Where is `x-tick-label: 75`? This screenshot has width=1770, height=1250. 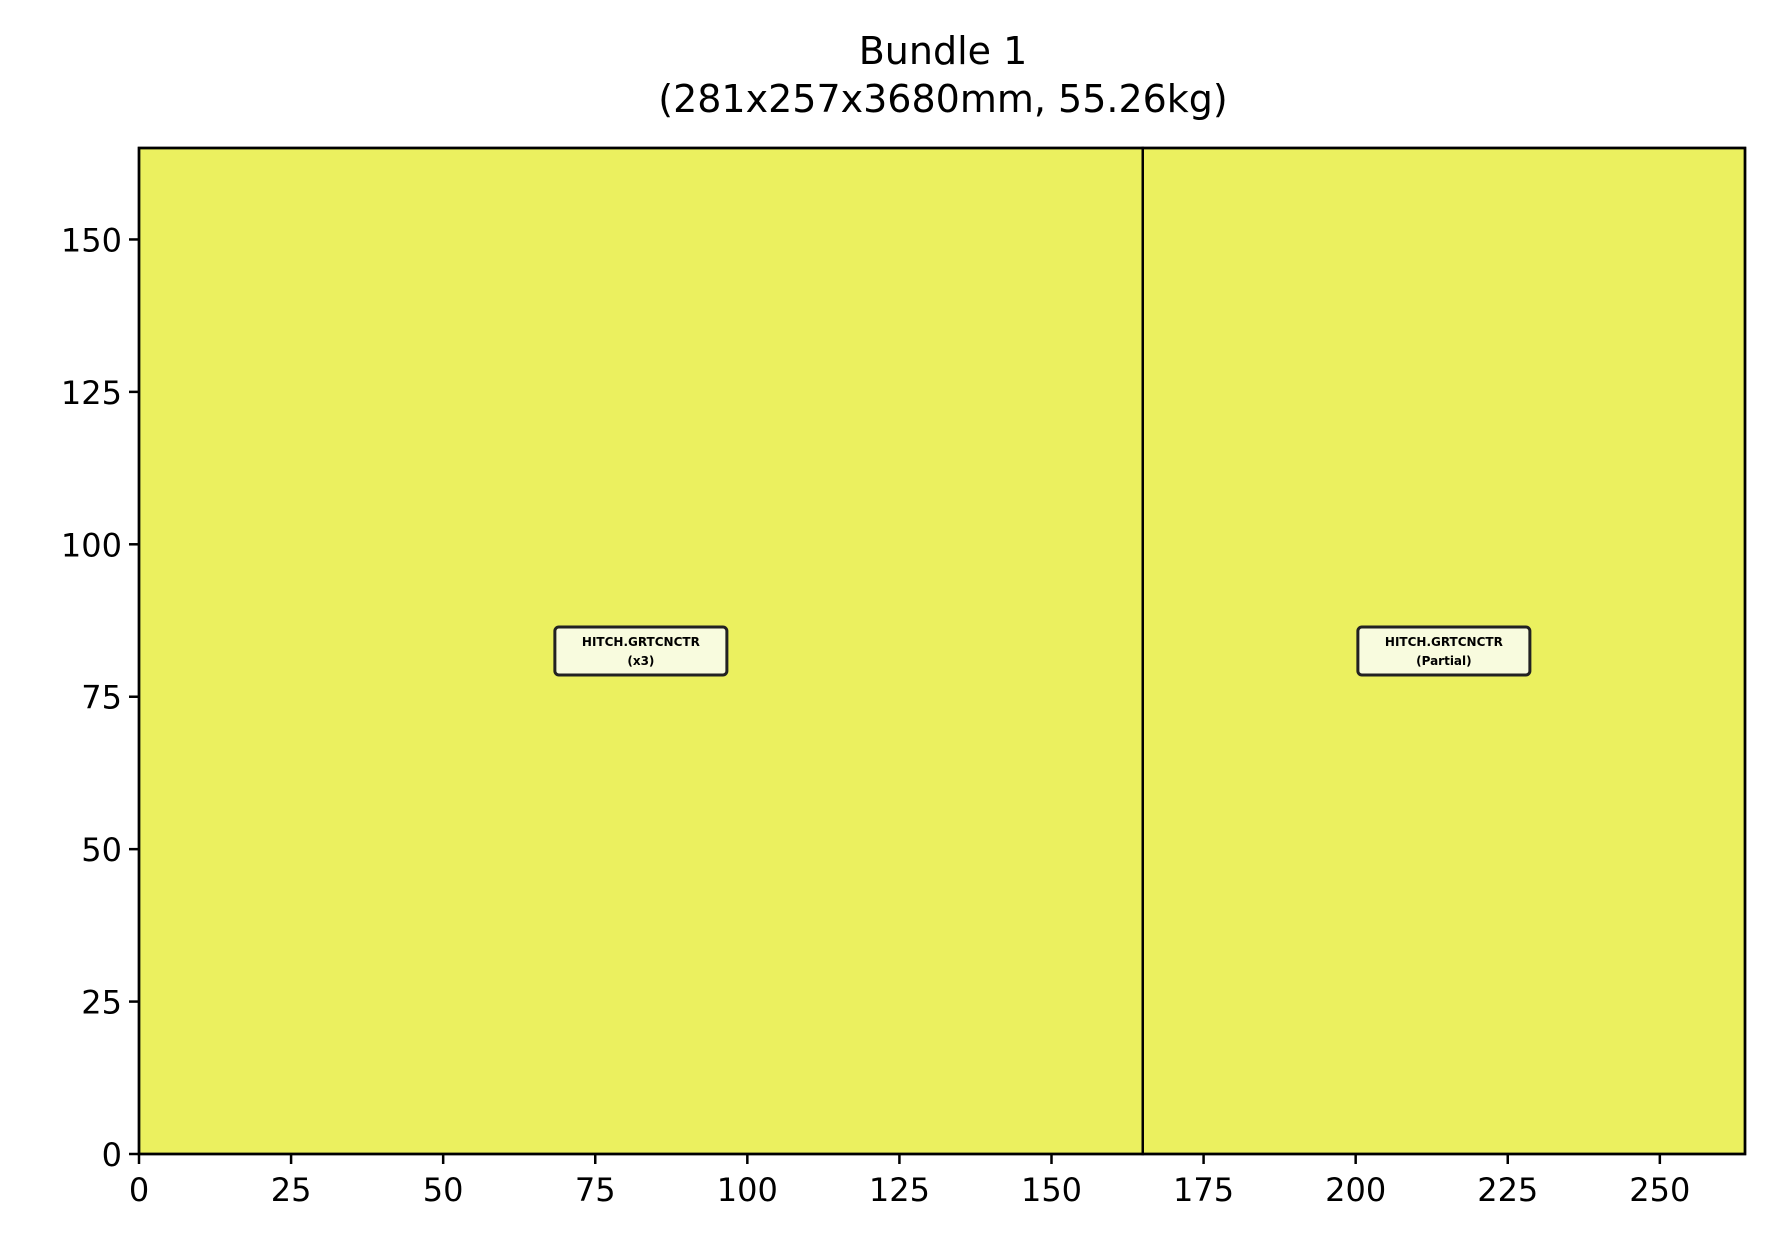
x-tick-label: 75 is located at coordinates (595, 1190).